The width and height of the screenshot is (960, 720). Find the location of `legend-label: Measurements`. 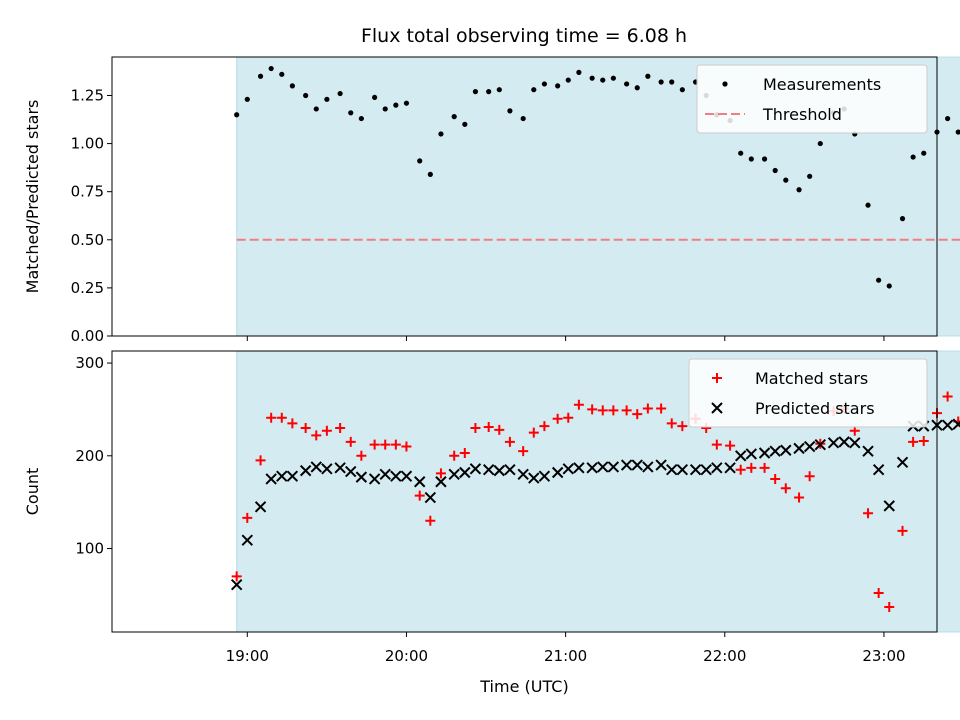

legend-label: Measurements is located at coordinates (822, 84).